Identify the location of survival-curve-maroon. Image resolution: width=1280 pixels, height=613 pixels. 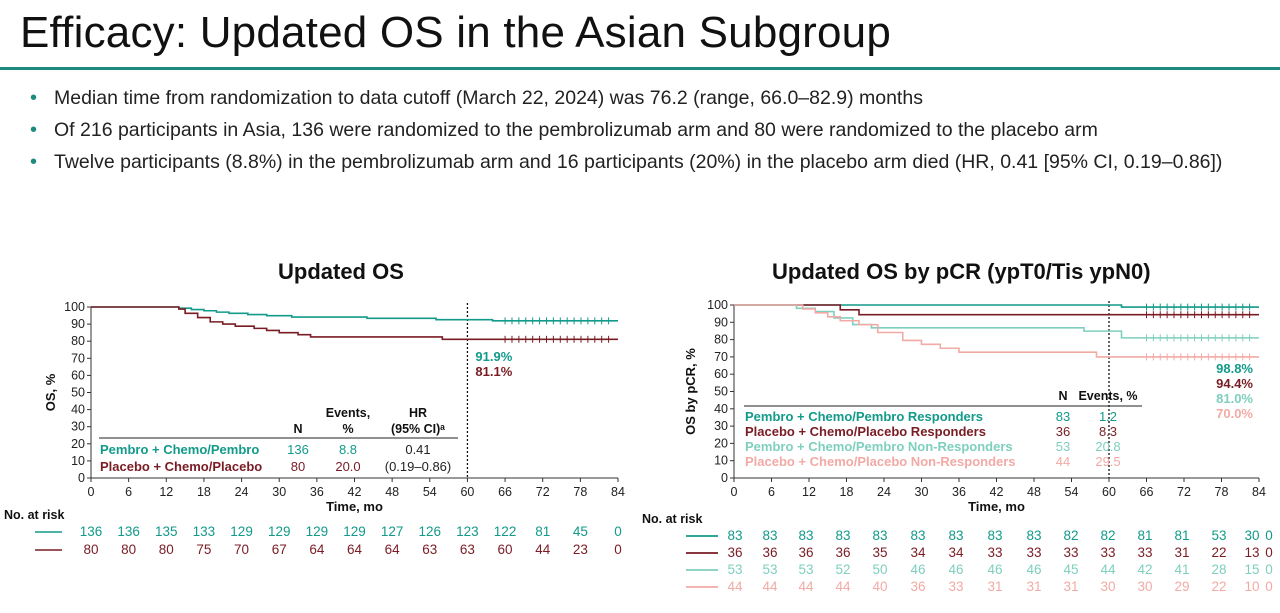
(354, 323).